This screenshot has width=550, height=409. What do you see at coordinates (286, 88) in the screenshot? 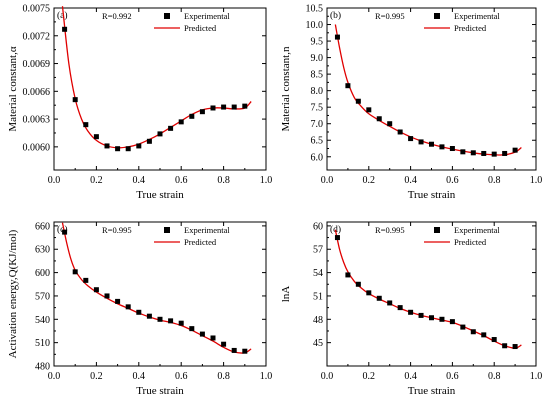
I see `y-axis-title: Material constant,n` at bounding box center [286, 88].